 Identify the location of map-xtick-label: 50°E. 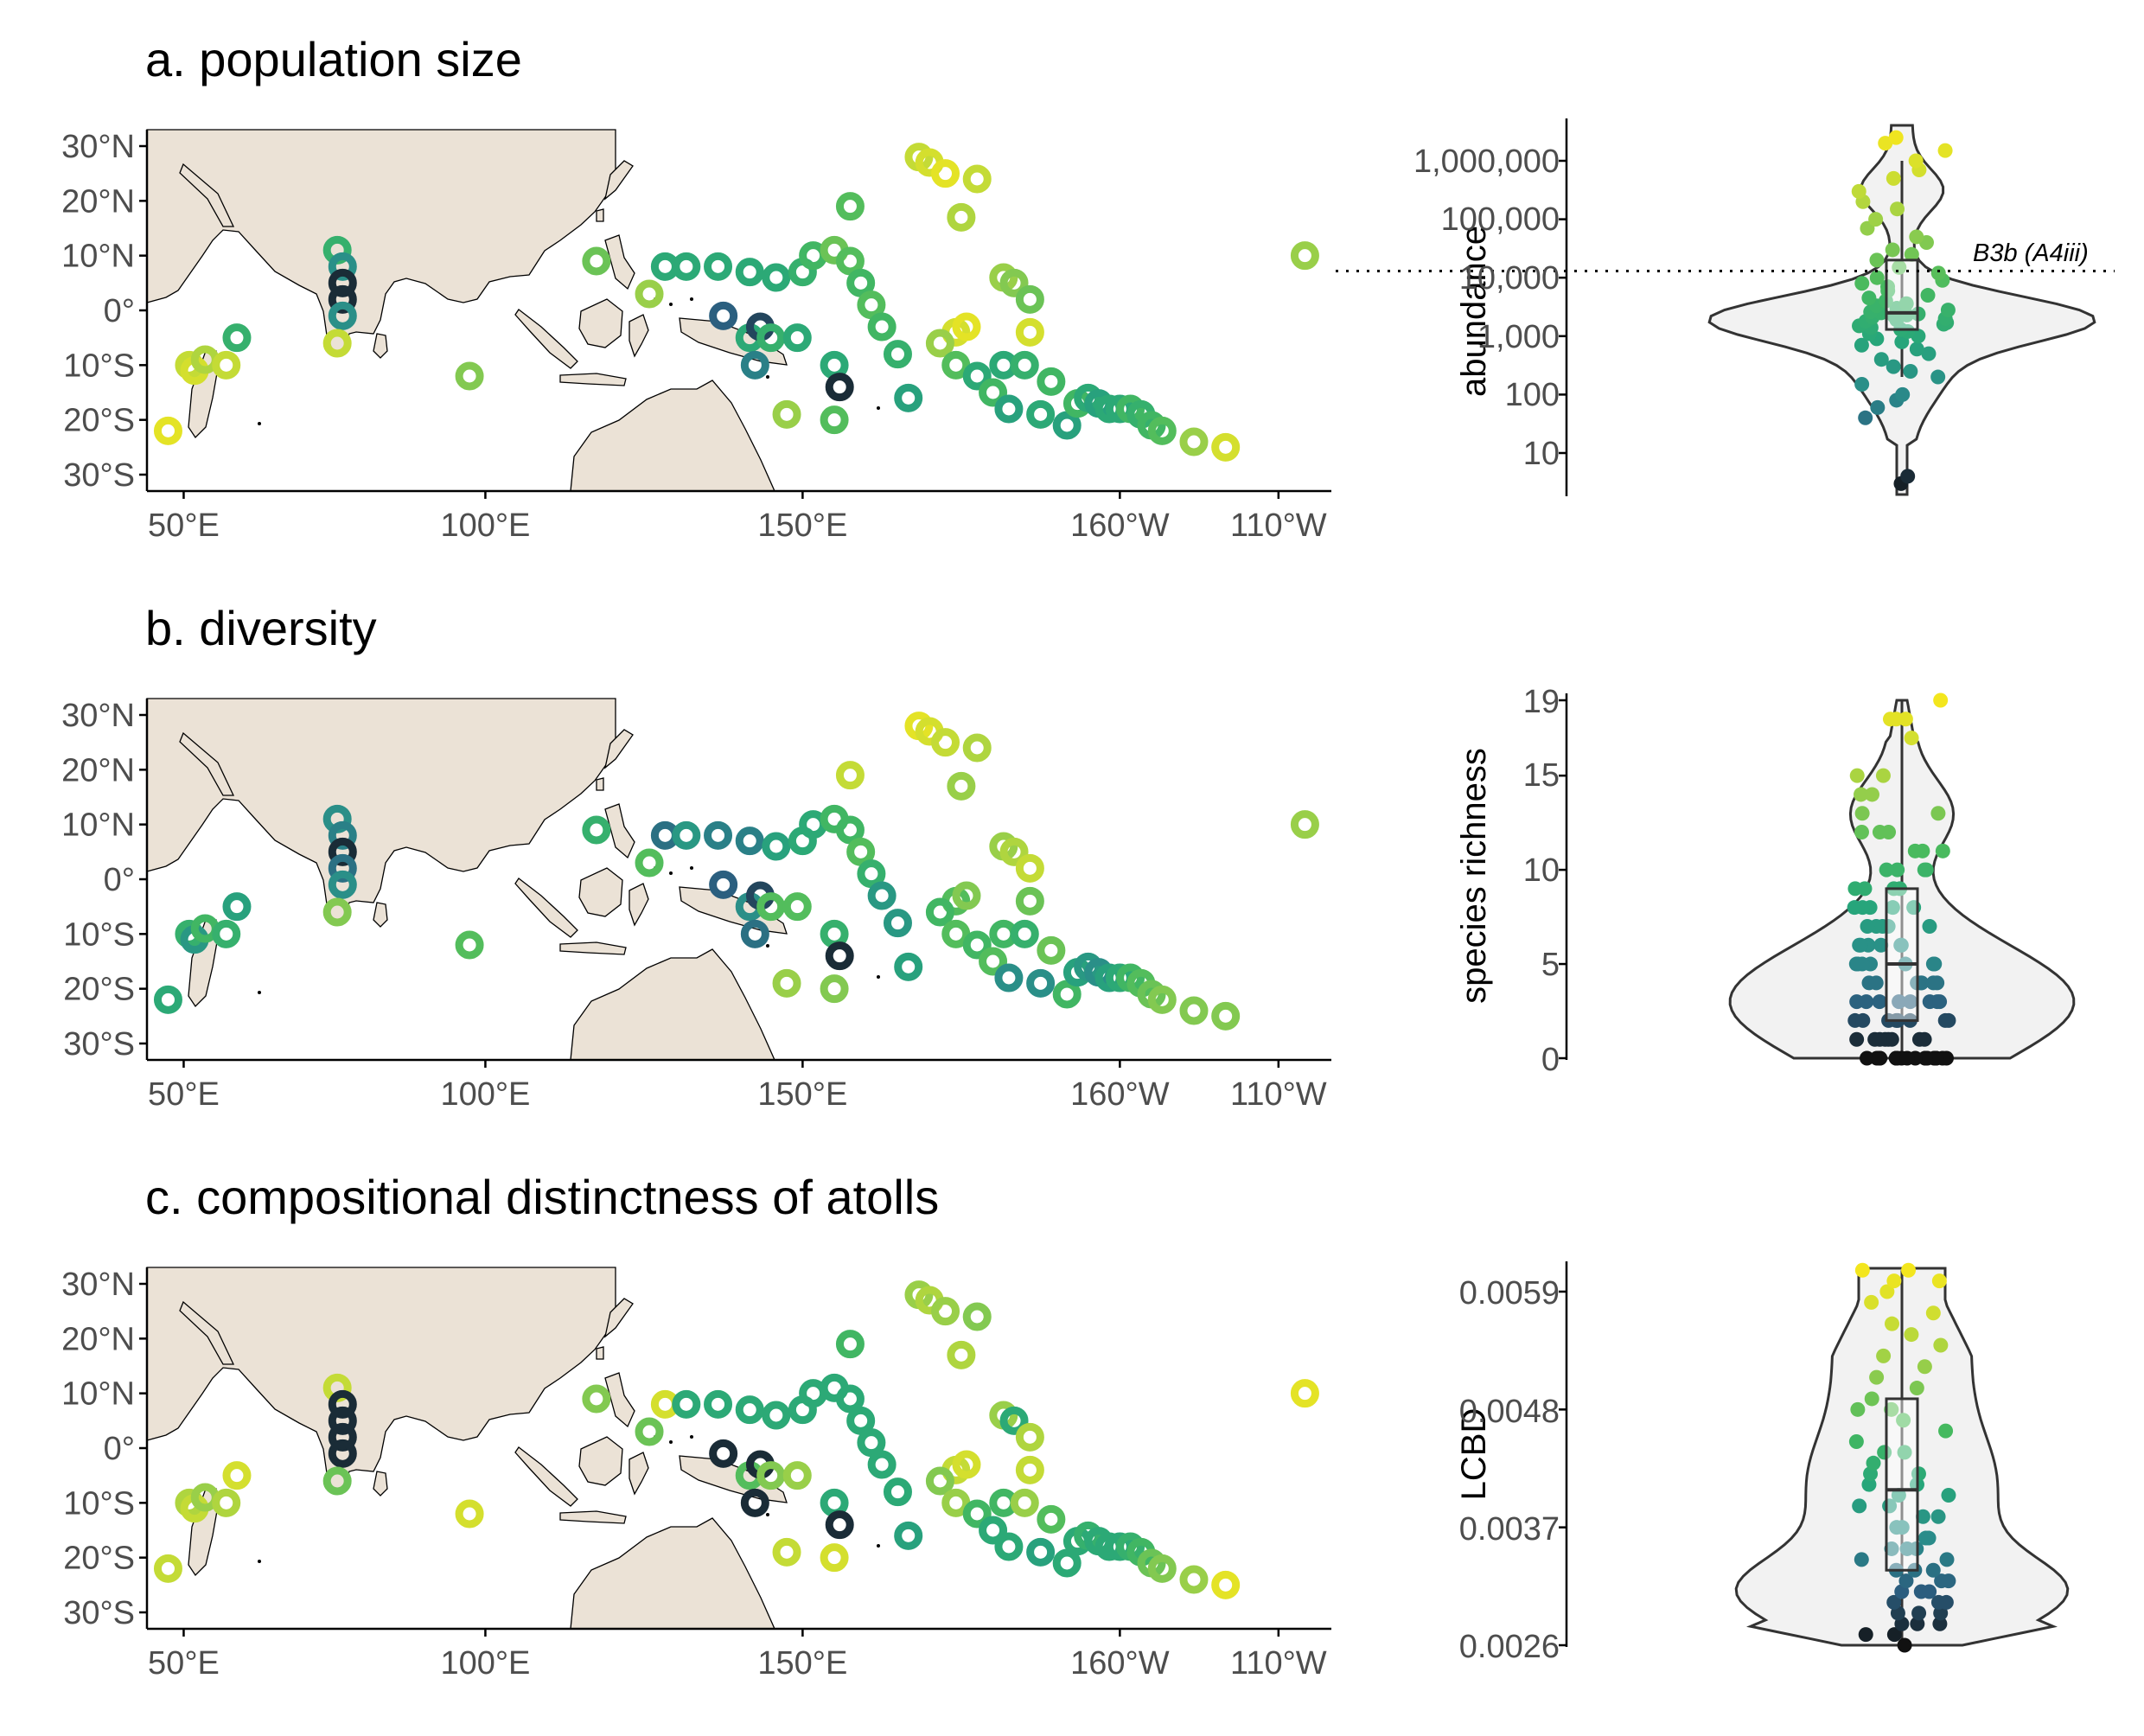
(184, 1094).